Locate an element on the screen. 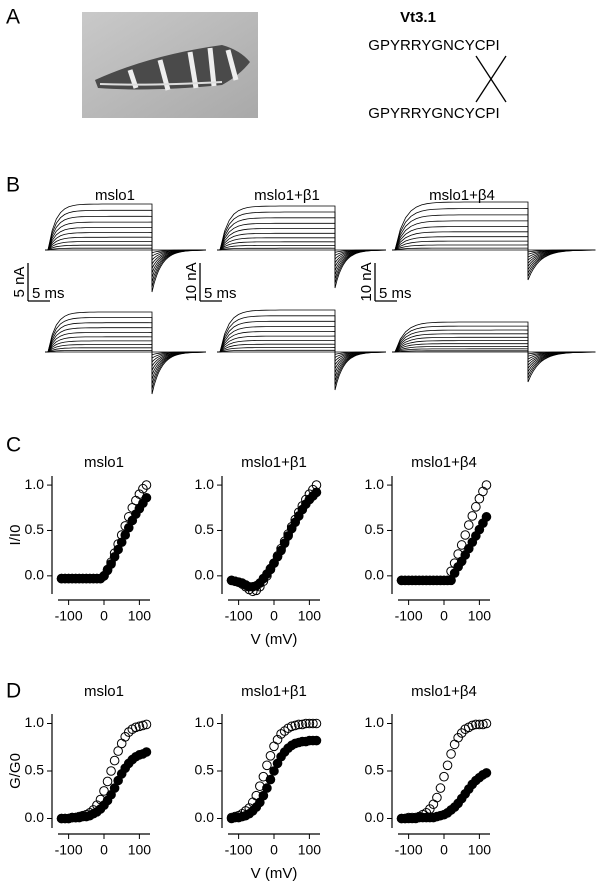 The image size is (600, 893). current-scale: 5 nA is located at coordinates (19, 282).